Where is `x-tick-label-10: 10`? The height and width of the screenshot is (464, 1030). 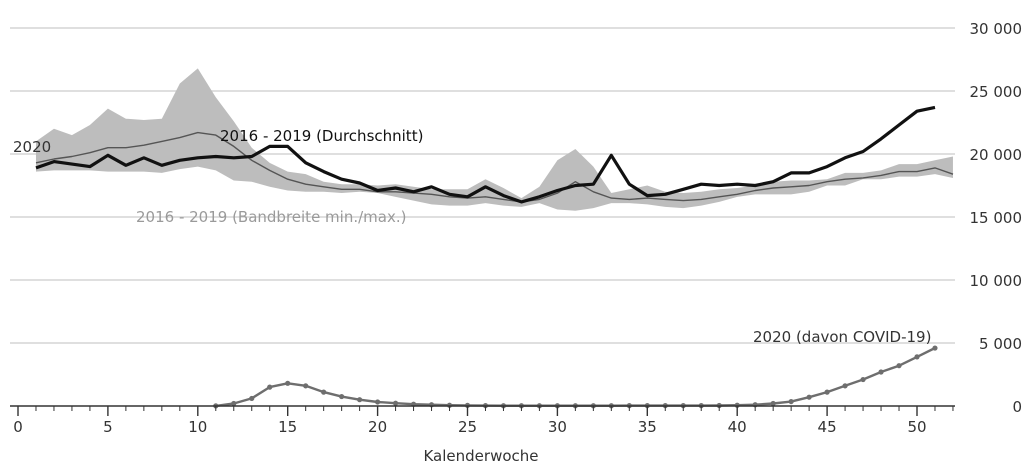
x-tick-label-10: 10 is located at coordinates (197, 427).